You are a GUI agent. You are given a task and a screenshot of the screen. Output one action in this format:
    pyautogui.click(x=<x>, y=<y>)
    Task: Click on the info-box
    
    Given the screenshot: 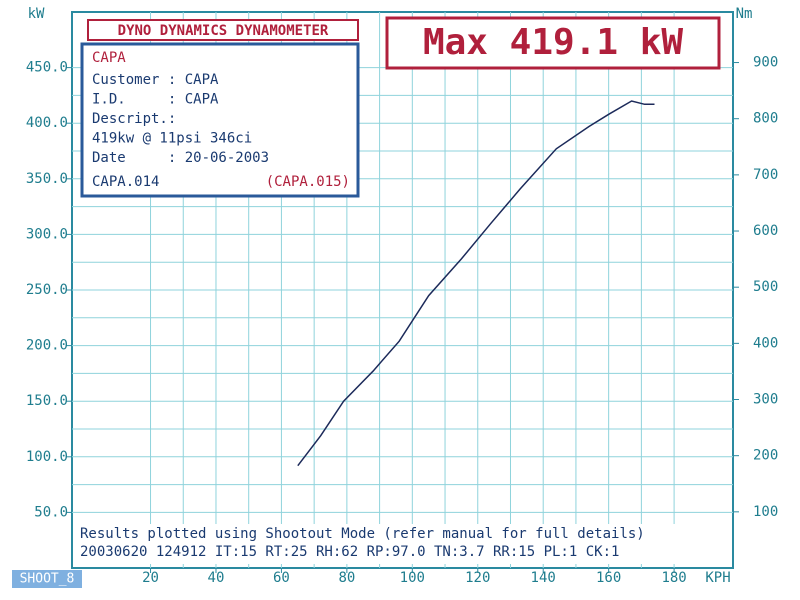 What is the action you would take?
    pyautogui.click(x=220, y=120)
    